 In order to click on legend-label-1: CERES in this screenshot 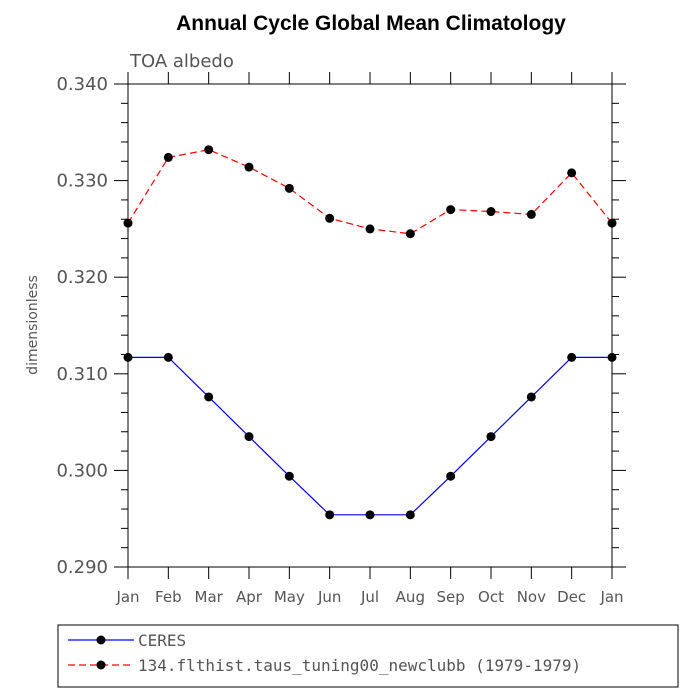, I will do `click(162, 640)`.